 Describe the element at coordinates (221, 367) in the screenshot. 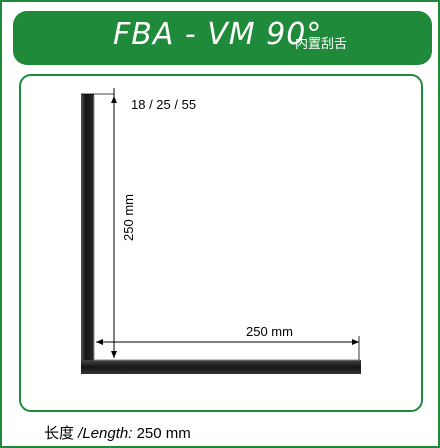

I see `profile-horizontal-leg` at that location.